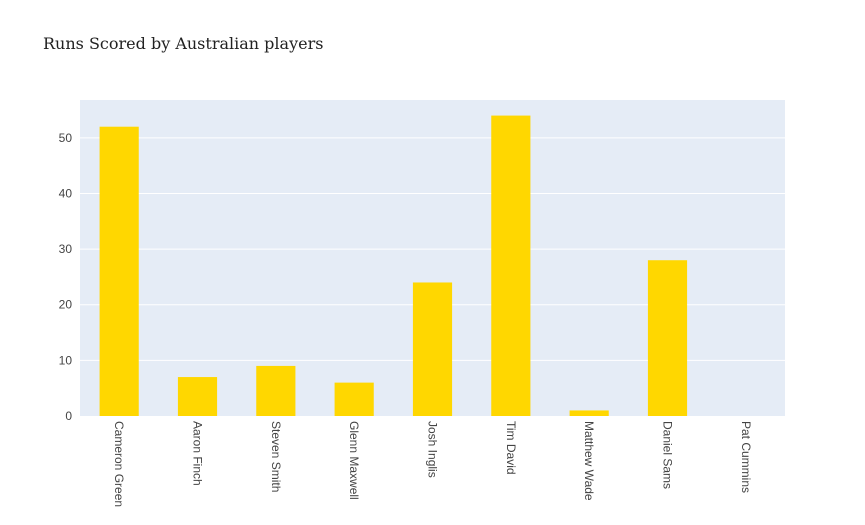  Describe the element at coordinates (276, 456) in the screenshot. I see `x-tick-label: Steven Smith` at that location.